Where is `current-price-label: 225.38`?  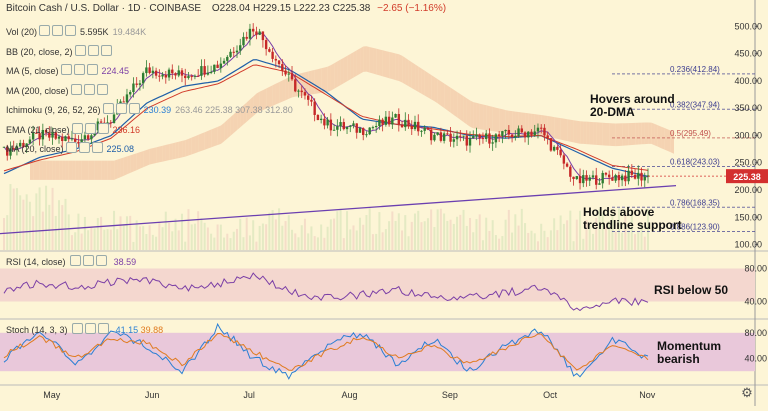
current-price-label: 225.38 is located at coordinates (747, 177).